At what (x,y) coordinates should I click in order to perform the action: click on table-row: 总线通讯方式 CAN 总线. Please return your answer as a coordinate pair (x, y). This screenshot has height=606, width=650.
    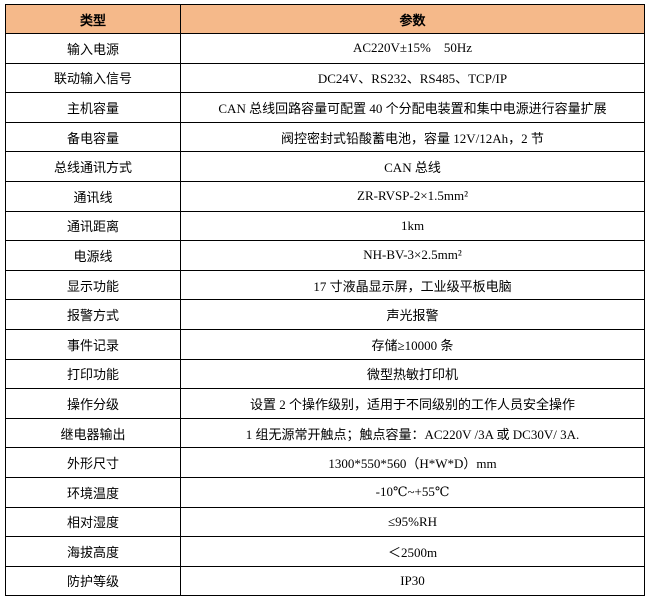
    Looking at the image, I should click on (325, 166).